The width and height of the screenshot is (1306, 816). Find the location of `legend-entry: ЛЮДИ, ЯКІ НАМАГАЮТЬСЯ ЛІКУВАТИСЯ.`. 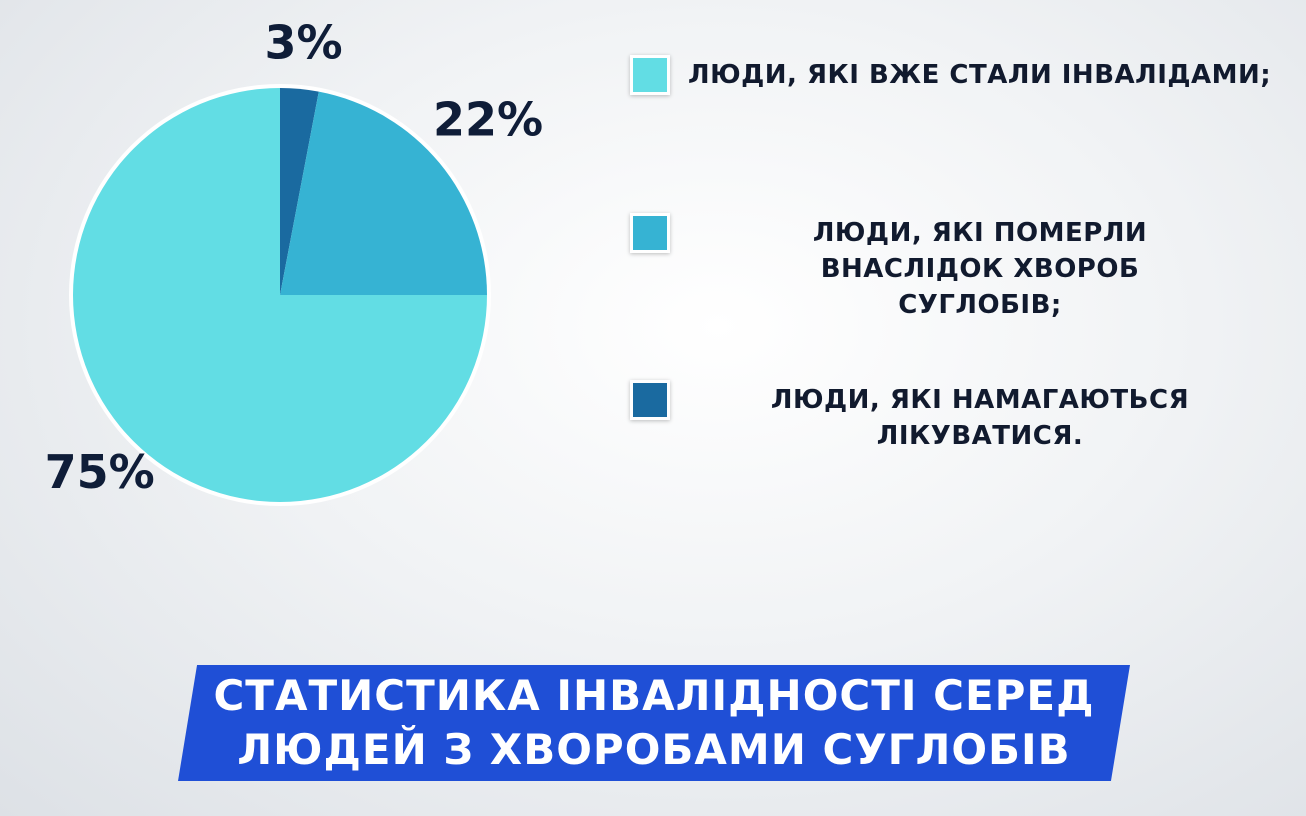

legend-entry: ЛЮДИ, ЯКІ НАМАГАЮТЬСЯ ЛІКУВАТИСЯ. is located at coordinates (955, 417).